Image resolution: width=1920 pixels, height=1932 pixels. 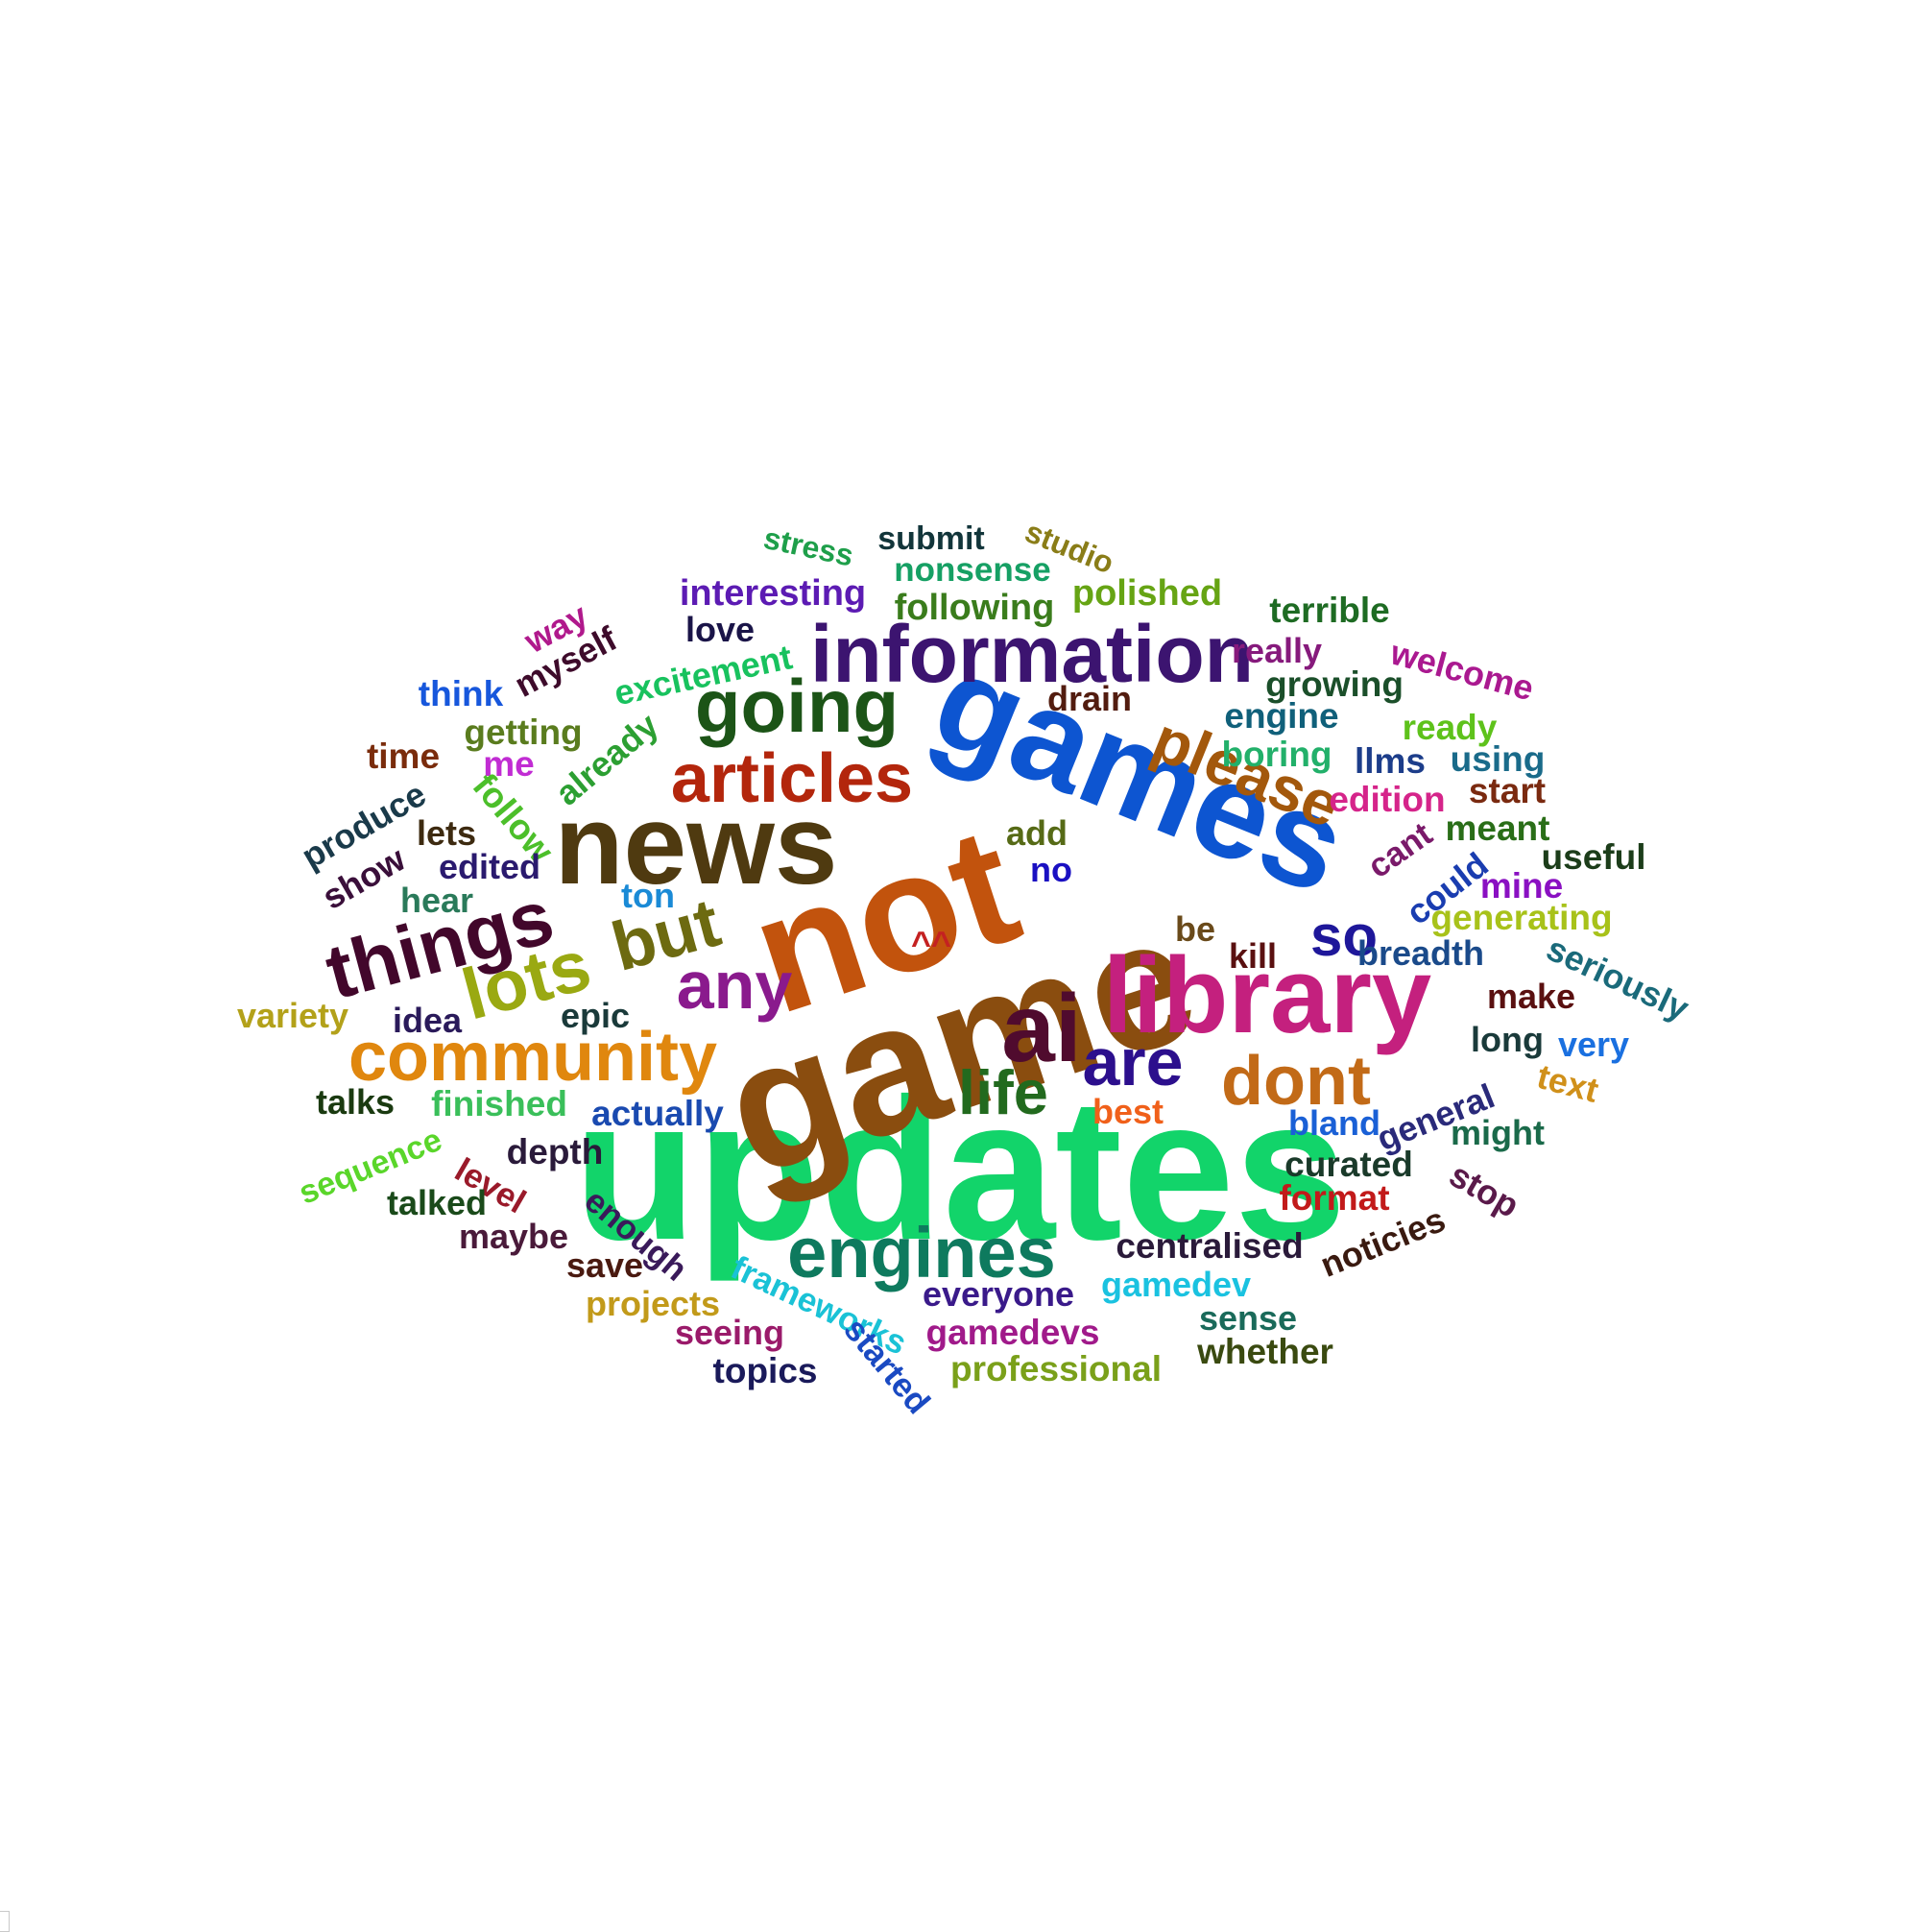 What do you see at coordinates (428, 1020) in the screenshot?
I see `word-idea: idea` at bounding box center [428, 1020].